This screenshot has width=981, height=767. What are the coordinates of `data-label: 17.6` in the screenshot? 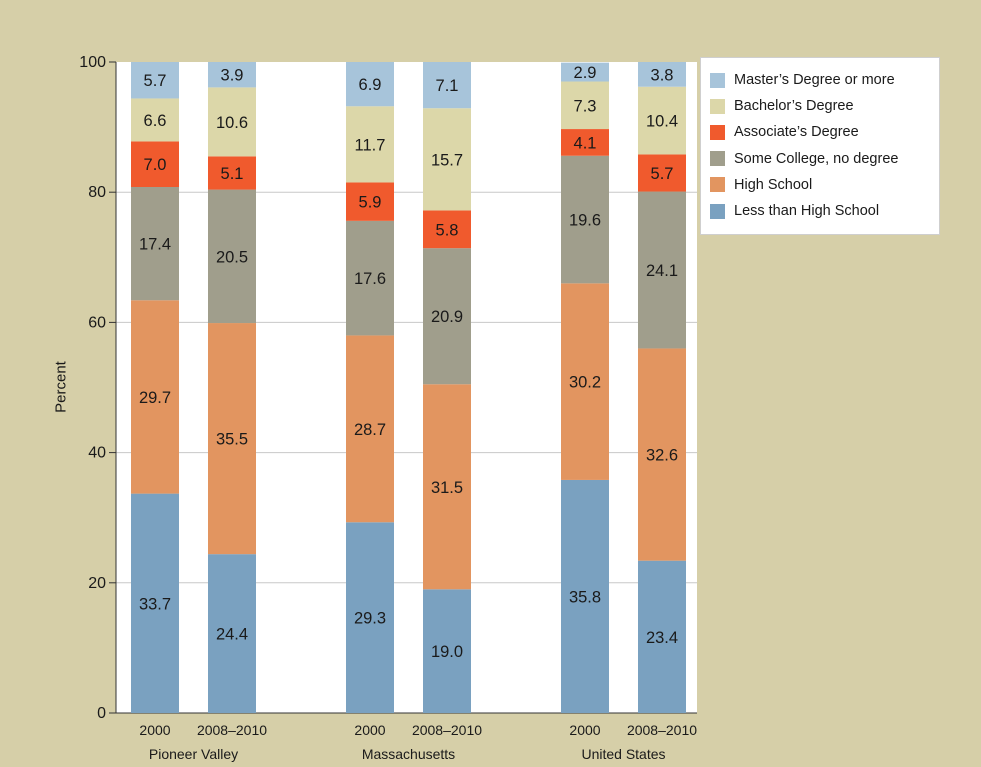 It's located at (370, 279).